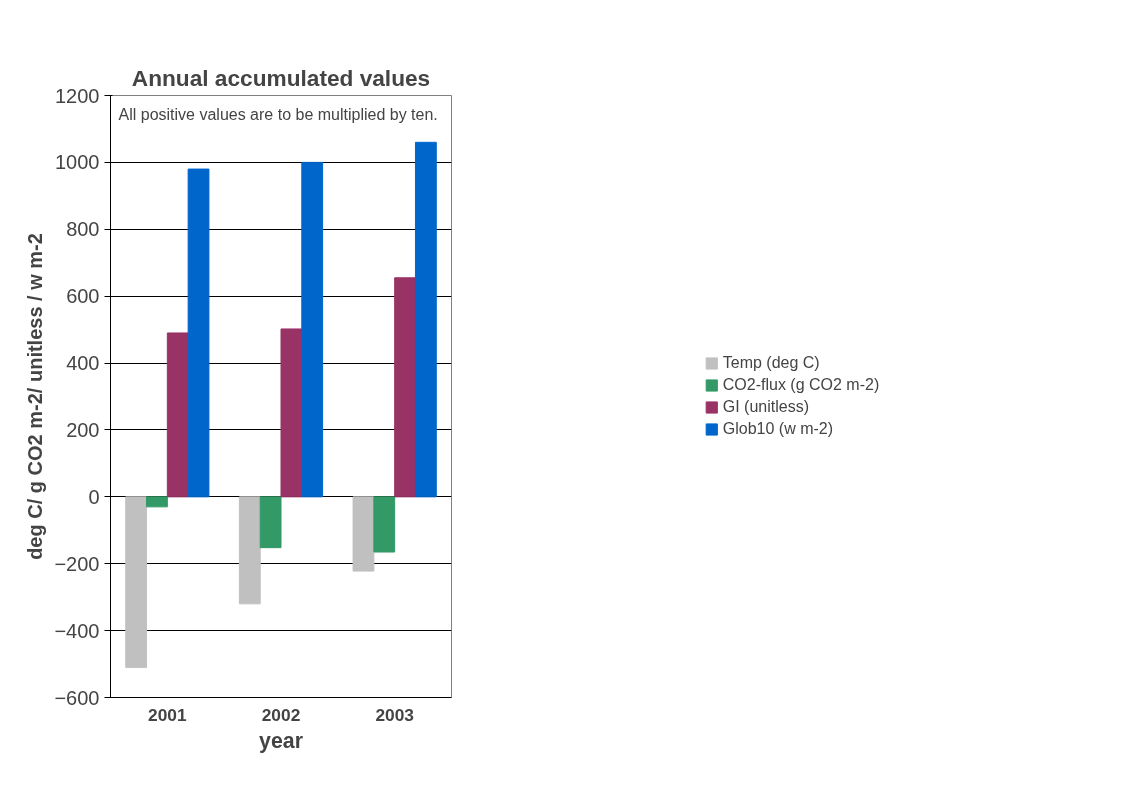 Image resolution: width=1132 pixels, height=787 pixels. Describe the element at coordinates (778, 429) in the screenshot. I see `legend-label: Glob10 (w m-2)` at that location.